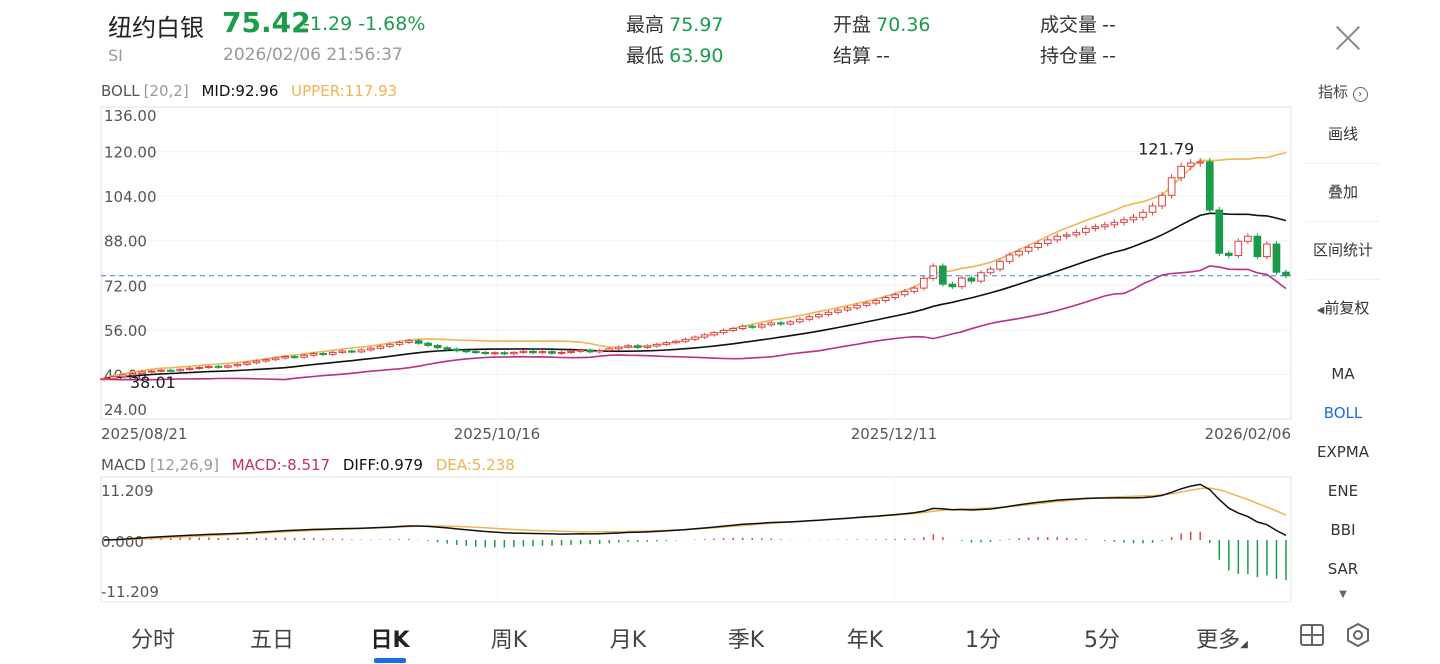 The height and width of the screenshot is (664, 1440). What do you see at coordinates (509, 640) in the screenshot?
I see `tab-weekly: 周K` at bounding box center [509, 640].